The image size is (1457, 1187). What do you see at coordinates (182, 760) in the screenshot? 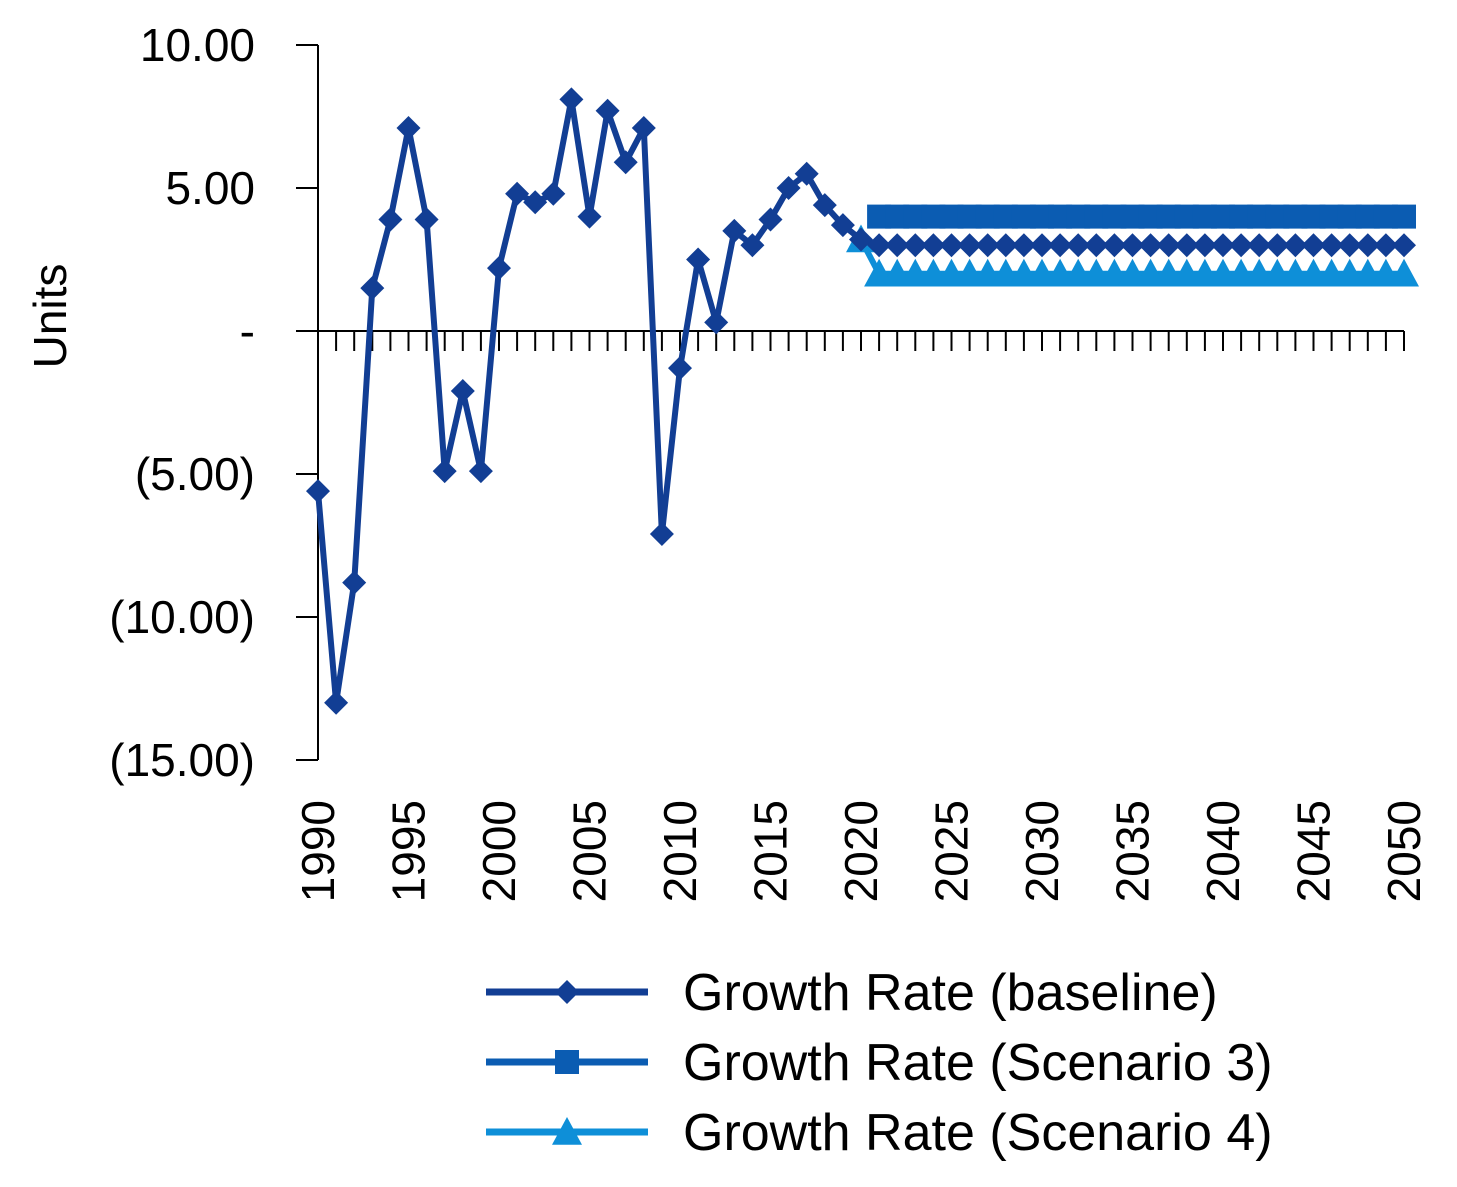
I see `y-tick-label: (15.00)` at bounding box center [182, 760].